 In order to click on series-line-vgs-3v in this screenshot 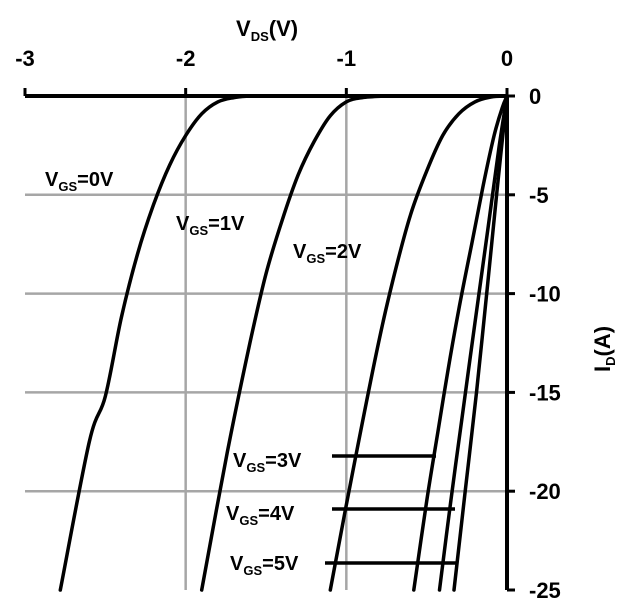, I will do `click(460, 343)`.